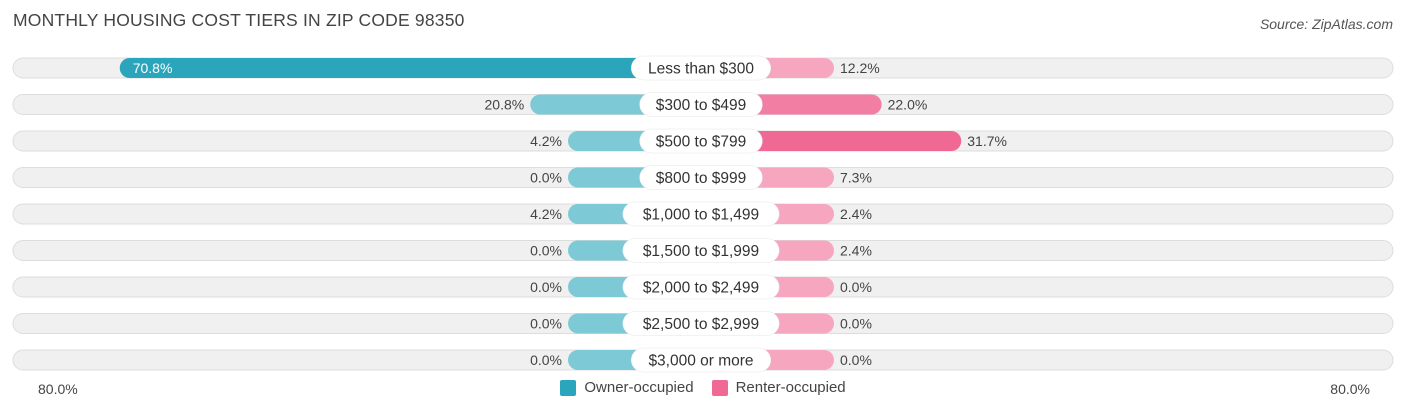 The width and height of the screenshot is (1406, 414). Describe the element at coordinates (856, 178) in the screenshot. I see `renter-value-label: 7.3%` at that location.